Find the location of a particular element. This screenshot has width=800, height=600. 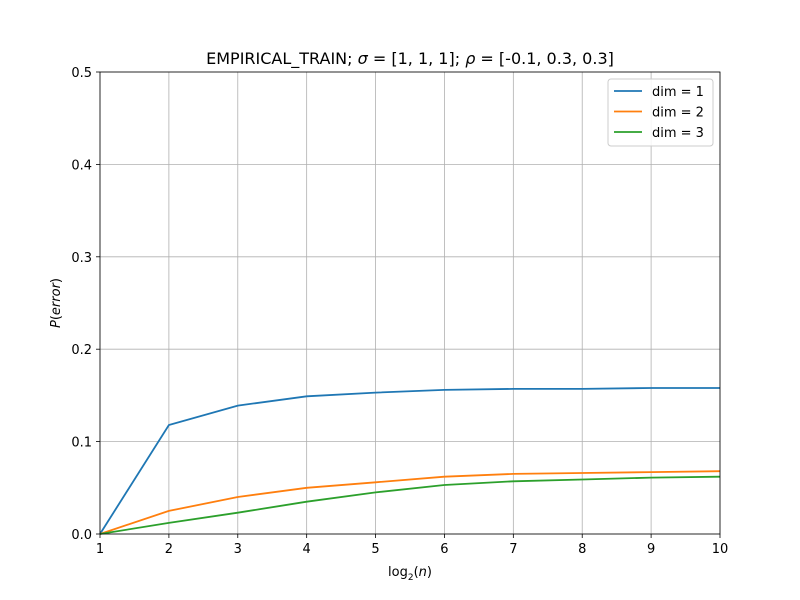

legend: dim = 1 dim = 2 dim = 3 is located at coordinates (660, 112).